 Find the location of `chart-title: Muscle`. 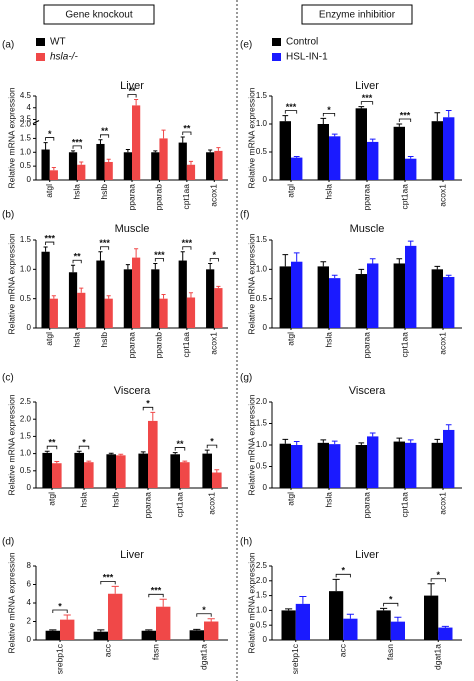

chart-title: Muscle is located at coordinates (367, 229).